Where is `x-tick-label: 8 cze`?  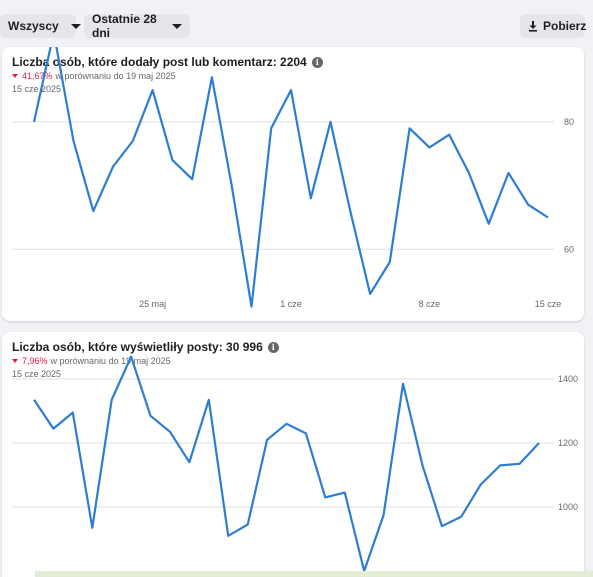
x-tick-label: 8 cze is located at coordinates (430, 304).